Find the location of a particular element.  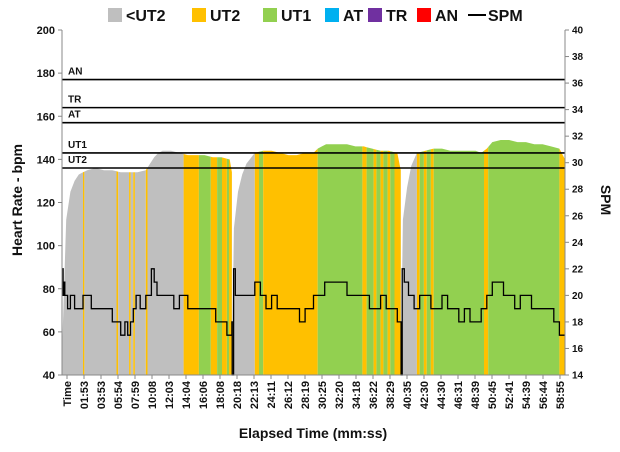

legend-swatch-lt-ut2 is located at coordinates (115, 15).